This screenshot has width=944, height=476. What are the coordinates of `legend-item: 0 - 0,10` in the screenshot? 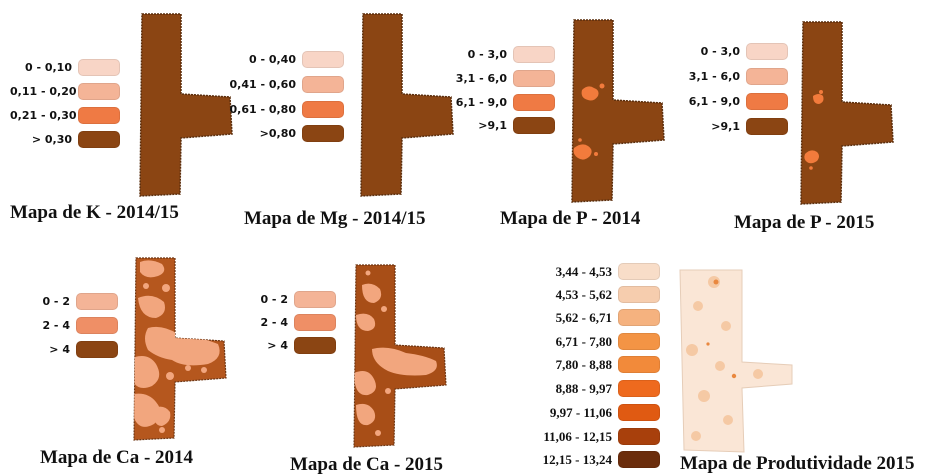 It's located at (65, 67).